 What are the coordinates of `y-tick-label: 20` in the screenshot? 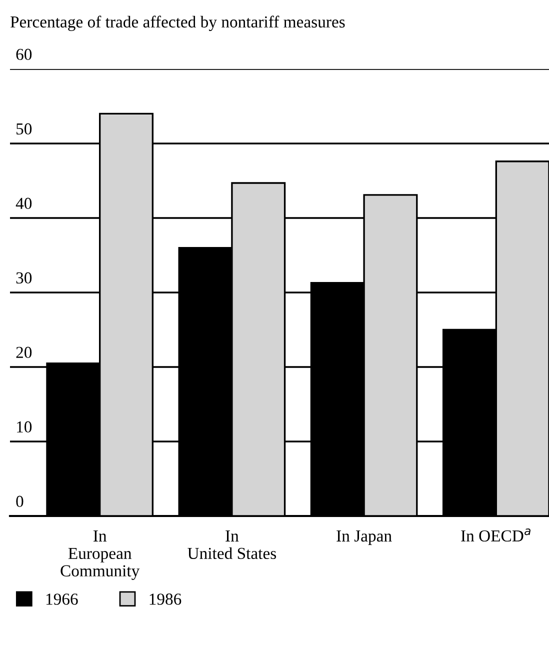 It's located at (24, 352).